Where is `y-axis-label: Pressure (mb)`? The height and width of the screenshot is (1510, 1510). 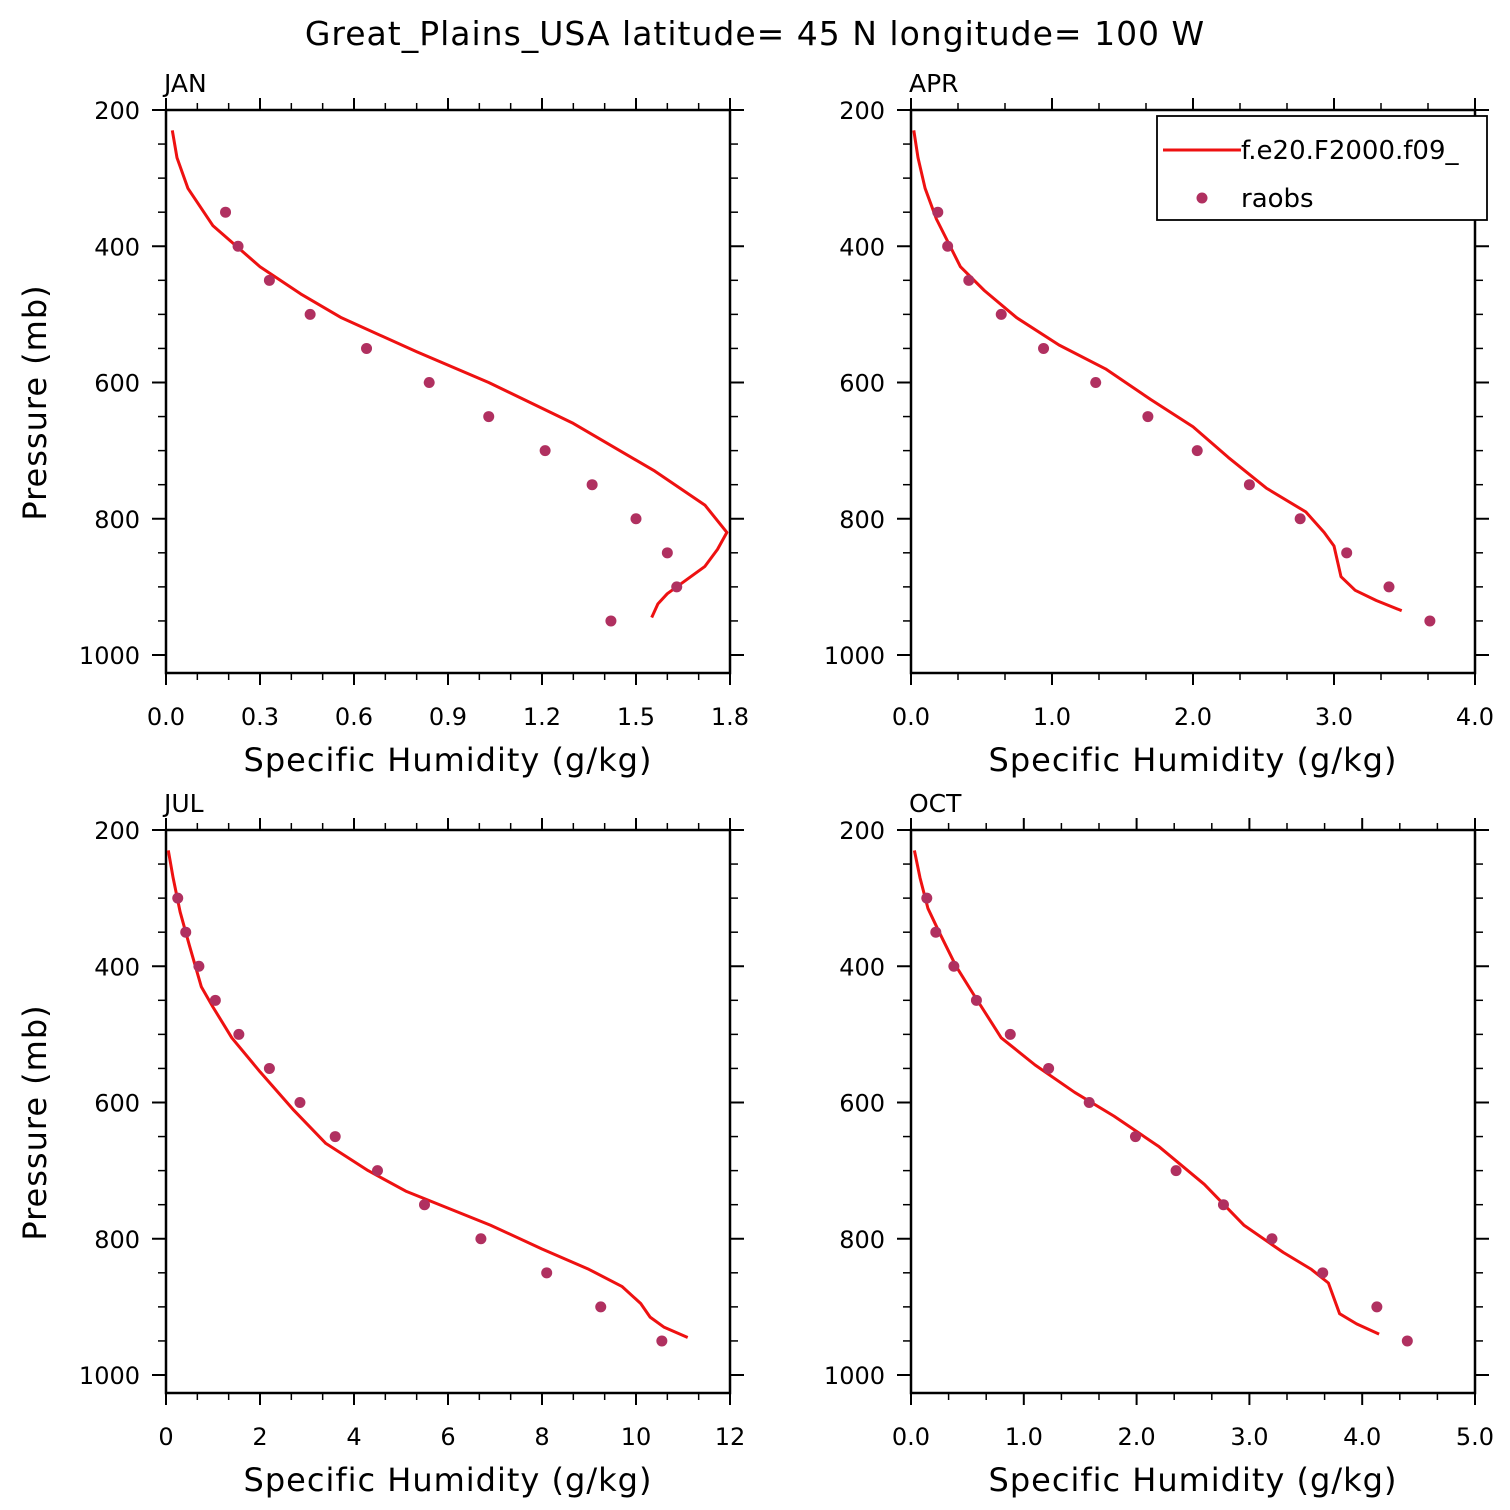 y-axis-label: Pressure (mb) is located at coordinates (35, 402).